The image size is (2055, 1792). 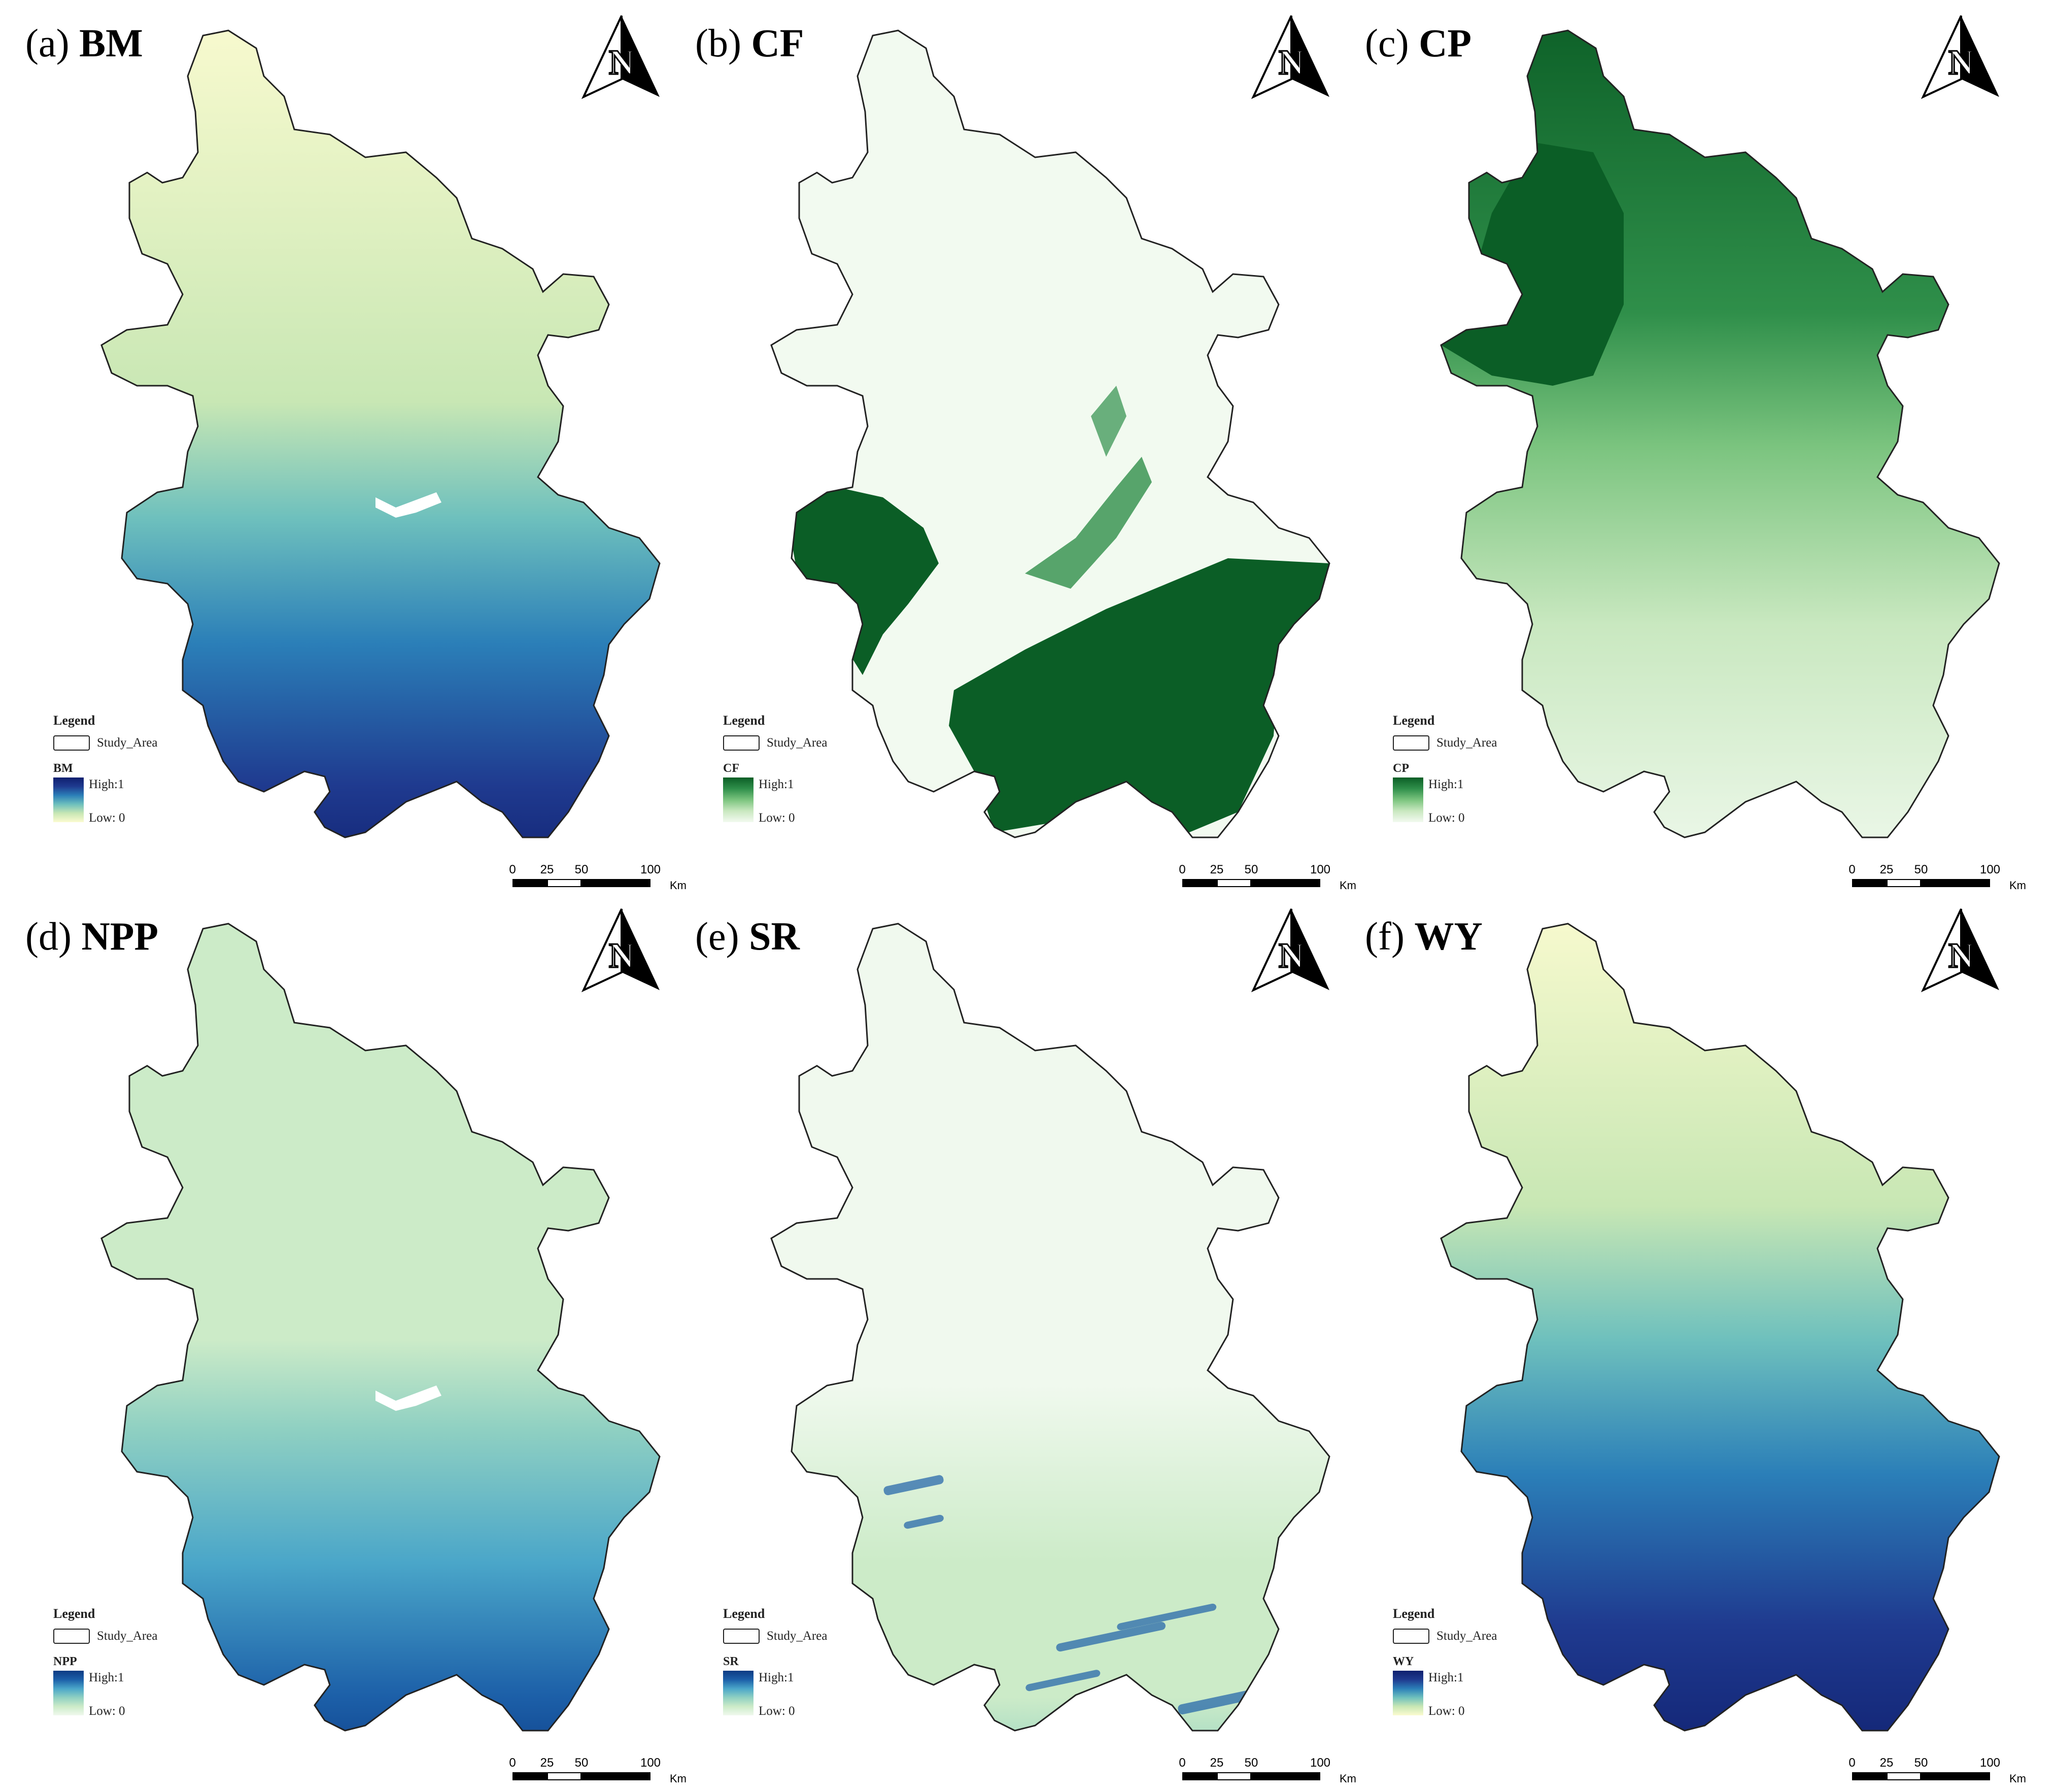 I want to click on legend-variable-name: WY, so click(x=1403, y=1662).